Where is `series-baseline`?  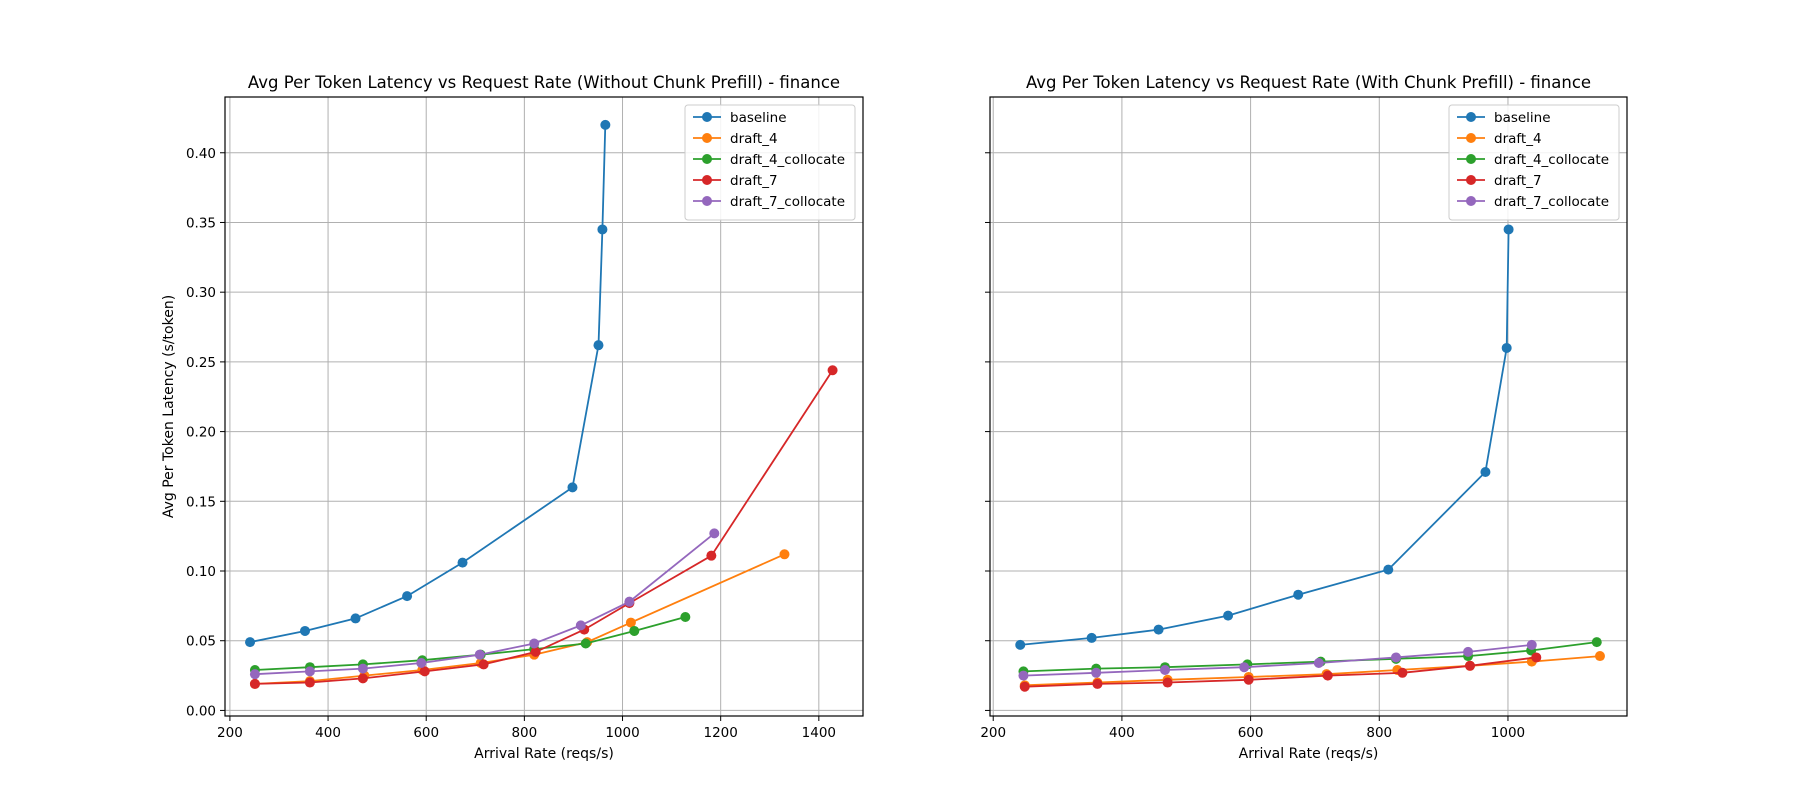 series-baseline is located at coordinates (1264, 437).